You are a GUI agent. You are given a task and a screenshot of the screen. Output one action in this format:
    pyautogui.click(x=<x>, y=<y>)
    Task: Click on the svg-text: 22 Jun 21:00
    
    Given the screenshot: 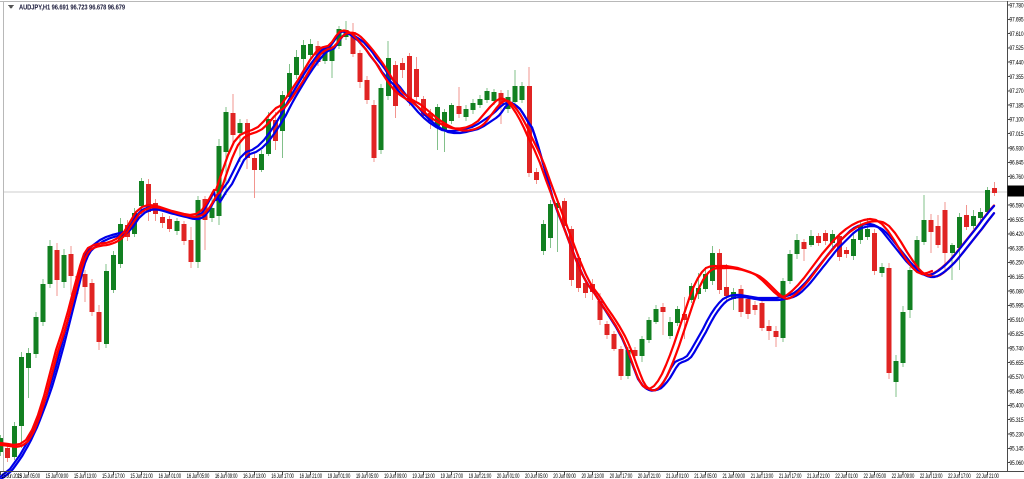 What is the action you would take?
    pyautogui.click(x=987, y=476)
    